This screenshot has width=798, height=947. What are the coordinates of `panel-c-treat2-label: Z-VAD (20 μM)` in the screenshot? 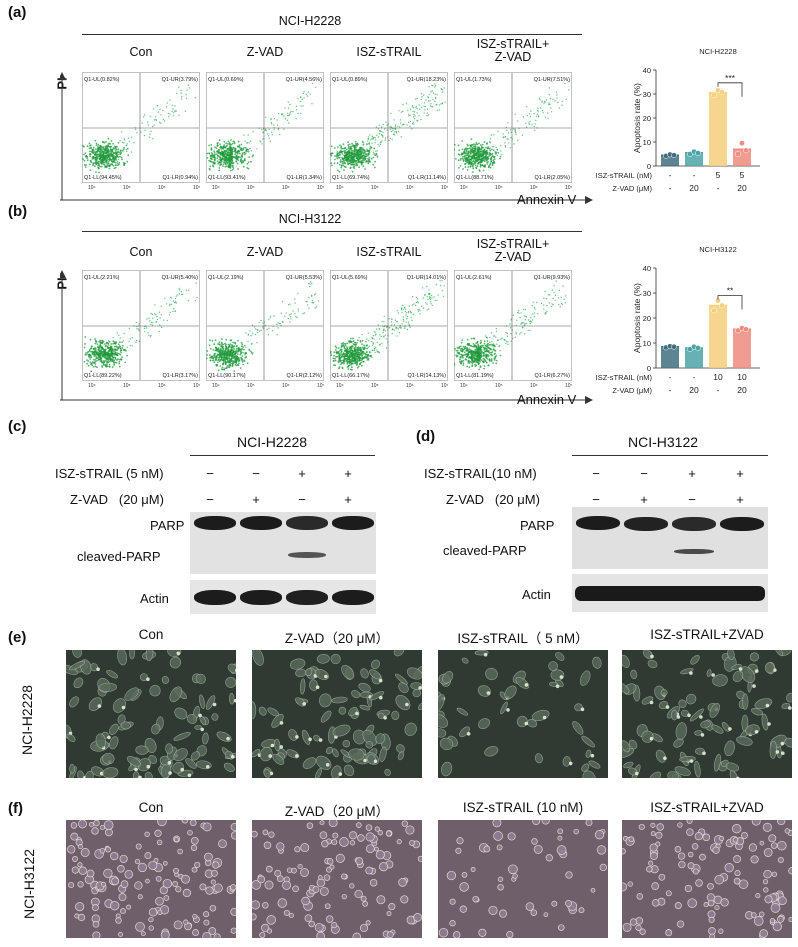 It's located at (117, 499).